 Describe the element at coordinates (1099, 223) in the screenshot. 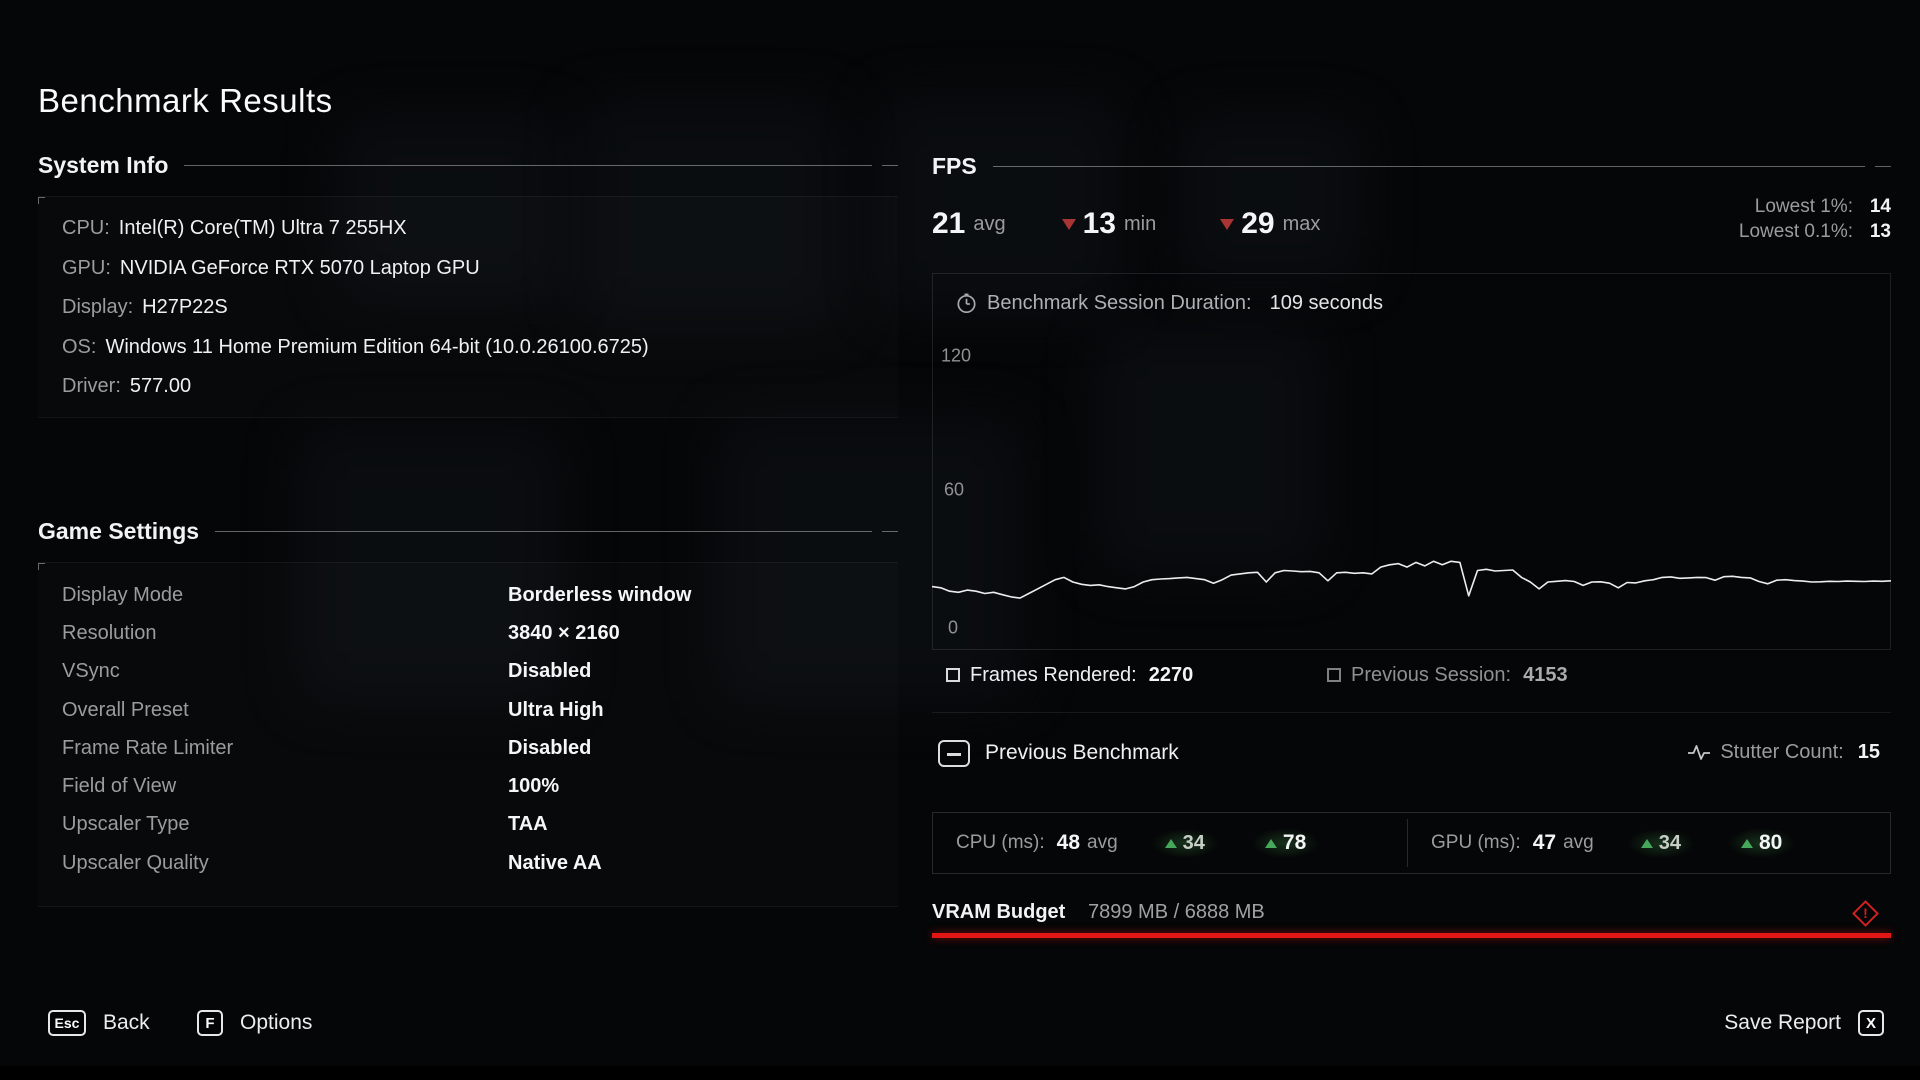

I see `fps-min-value: 13` at that location.